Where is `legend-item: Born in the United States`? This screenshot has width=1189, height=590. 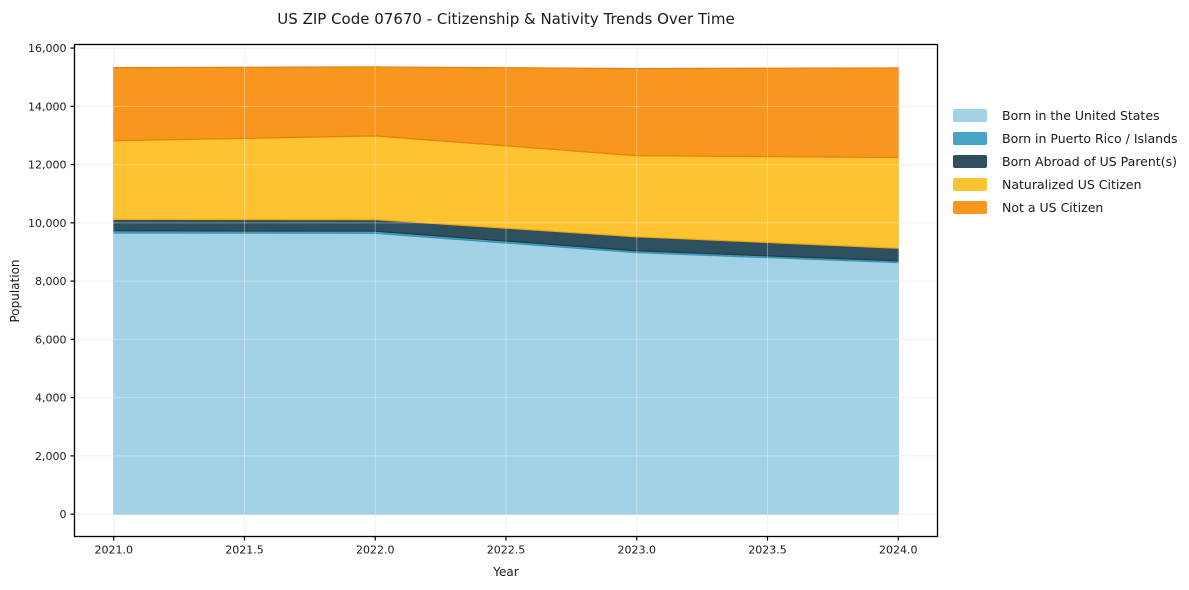 legend-item: Born in the United States is located at coordinates (1065, 115).